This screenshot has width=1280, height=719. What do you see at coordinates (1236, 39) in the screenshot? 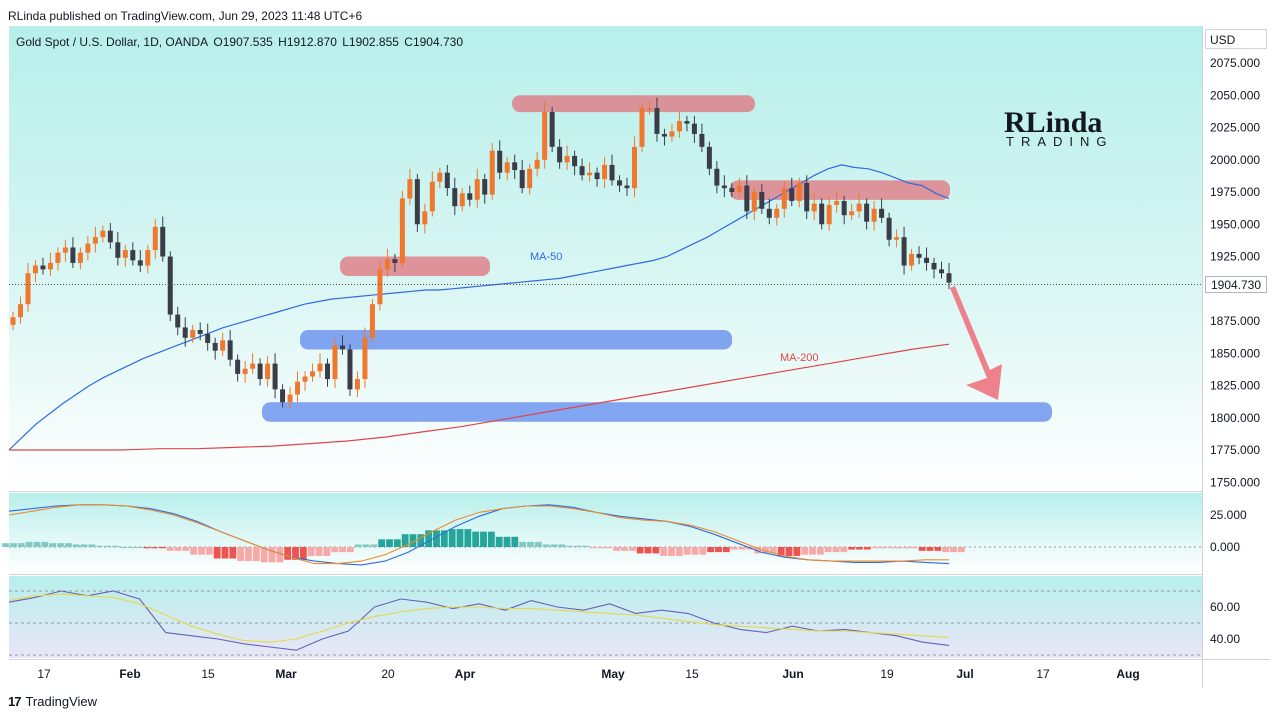
I see `currency-selector: USD` at bounding box center [1236, 39].